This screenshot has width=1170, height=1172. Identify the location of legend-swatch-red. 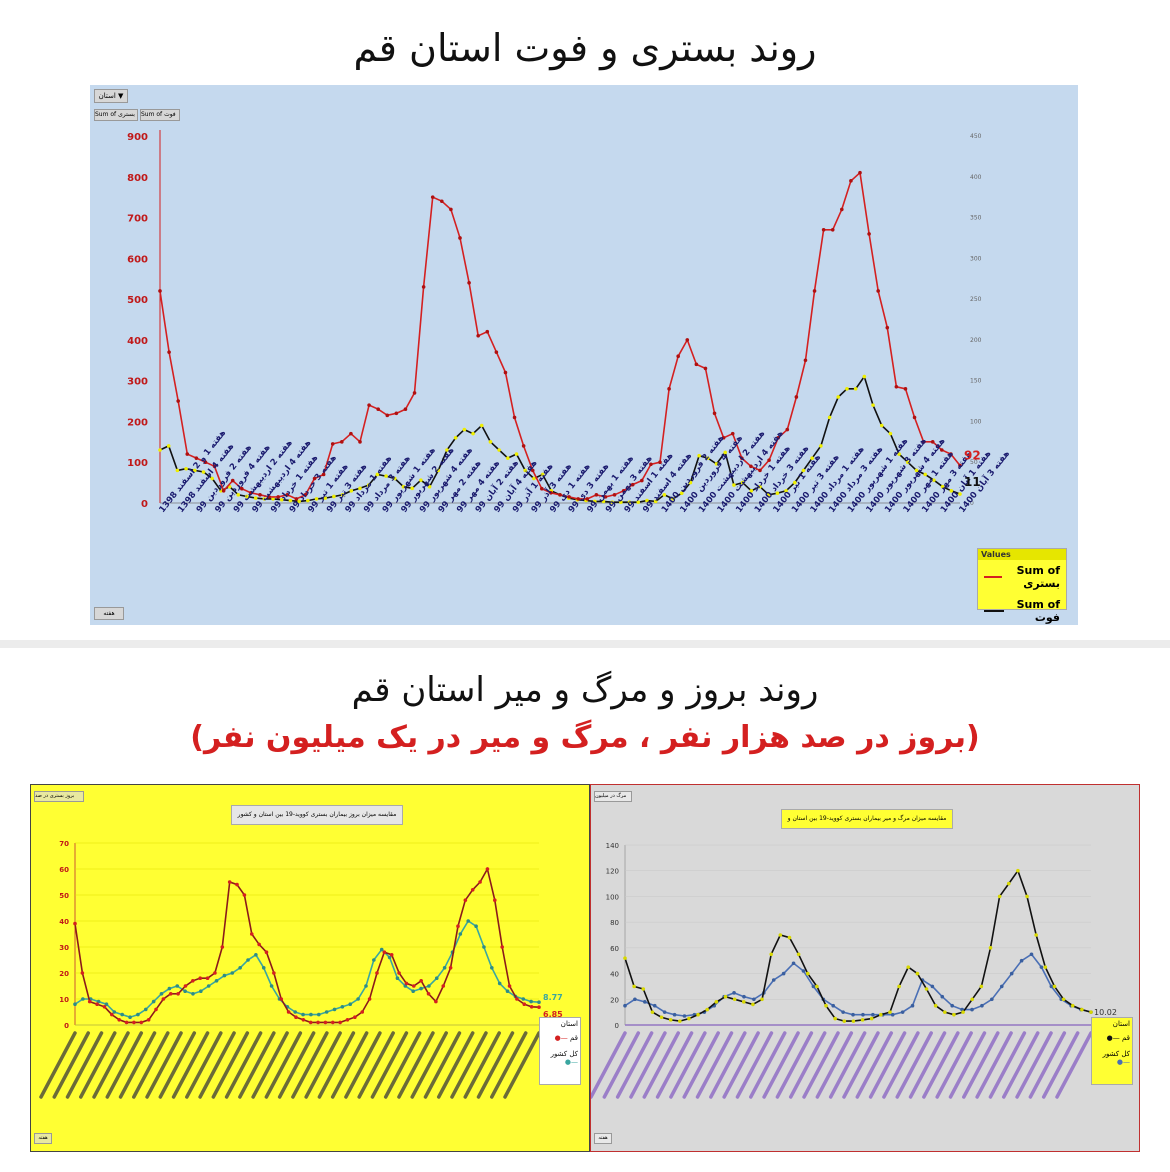
(993, 577).